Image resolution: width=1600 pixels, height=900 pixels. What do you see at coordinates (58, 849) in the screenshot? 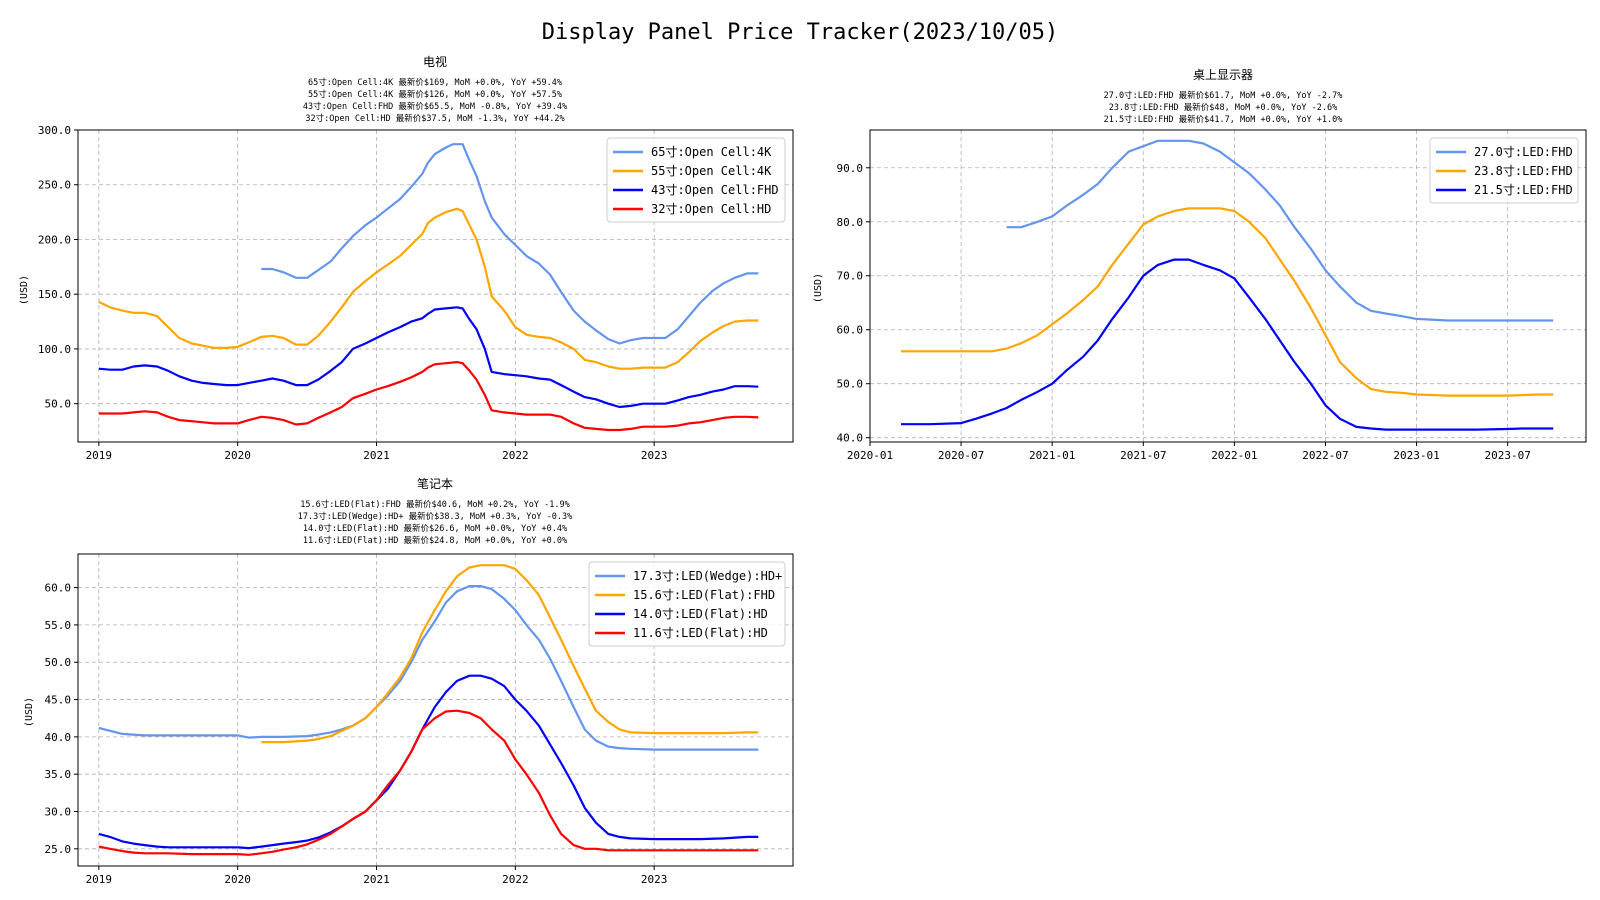
I see `y-tick-label: 25.0` at bounding box center [58, 849].